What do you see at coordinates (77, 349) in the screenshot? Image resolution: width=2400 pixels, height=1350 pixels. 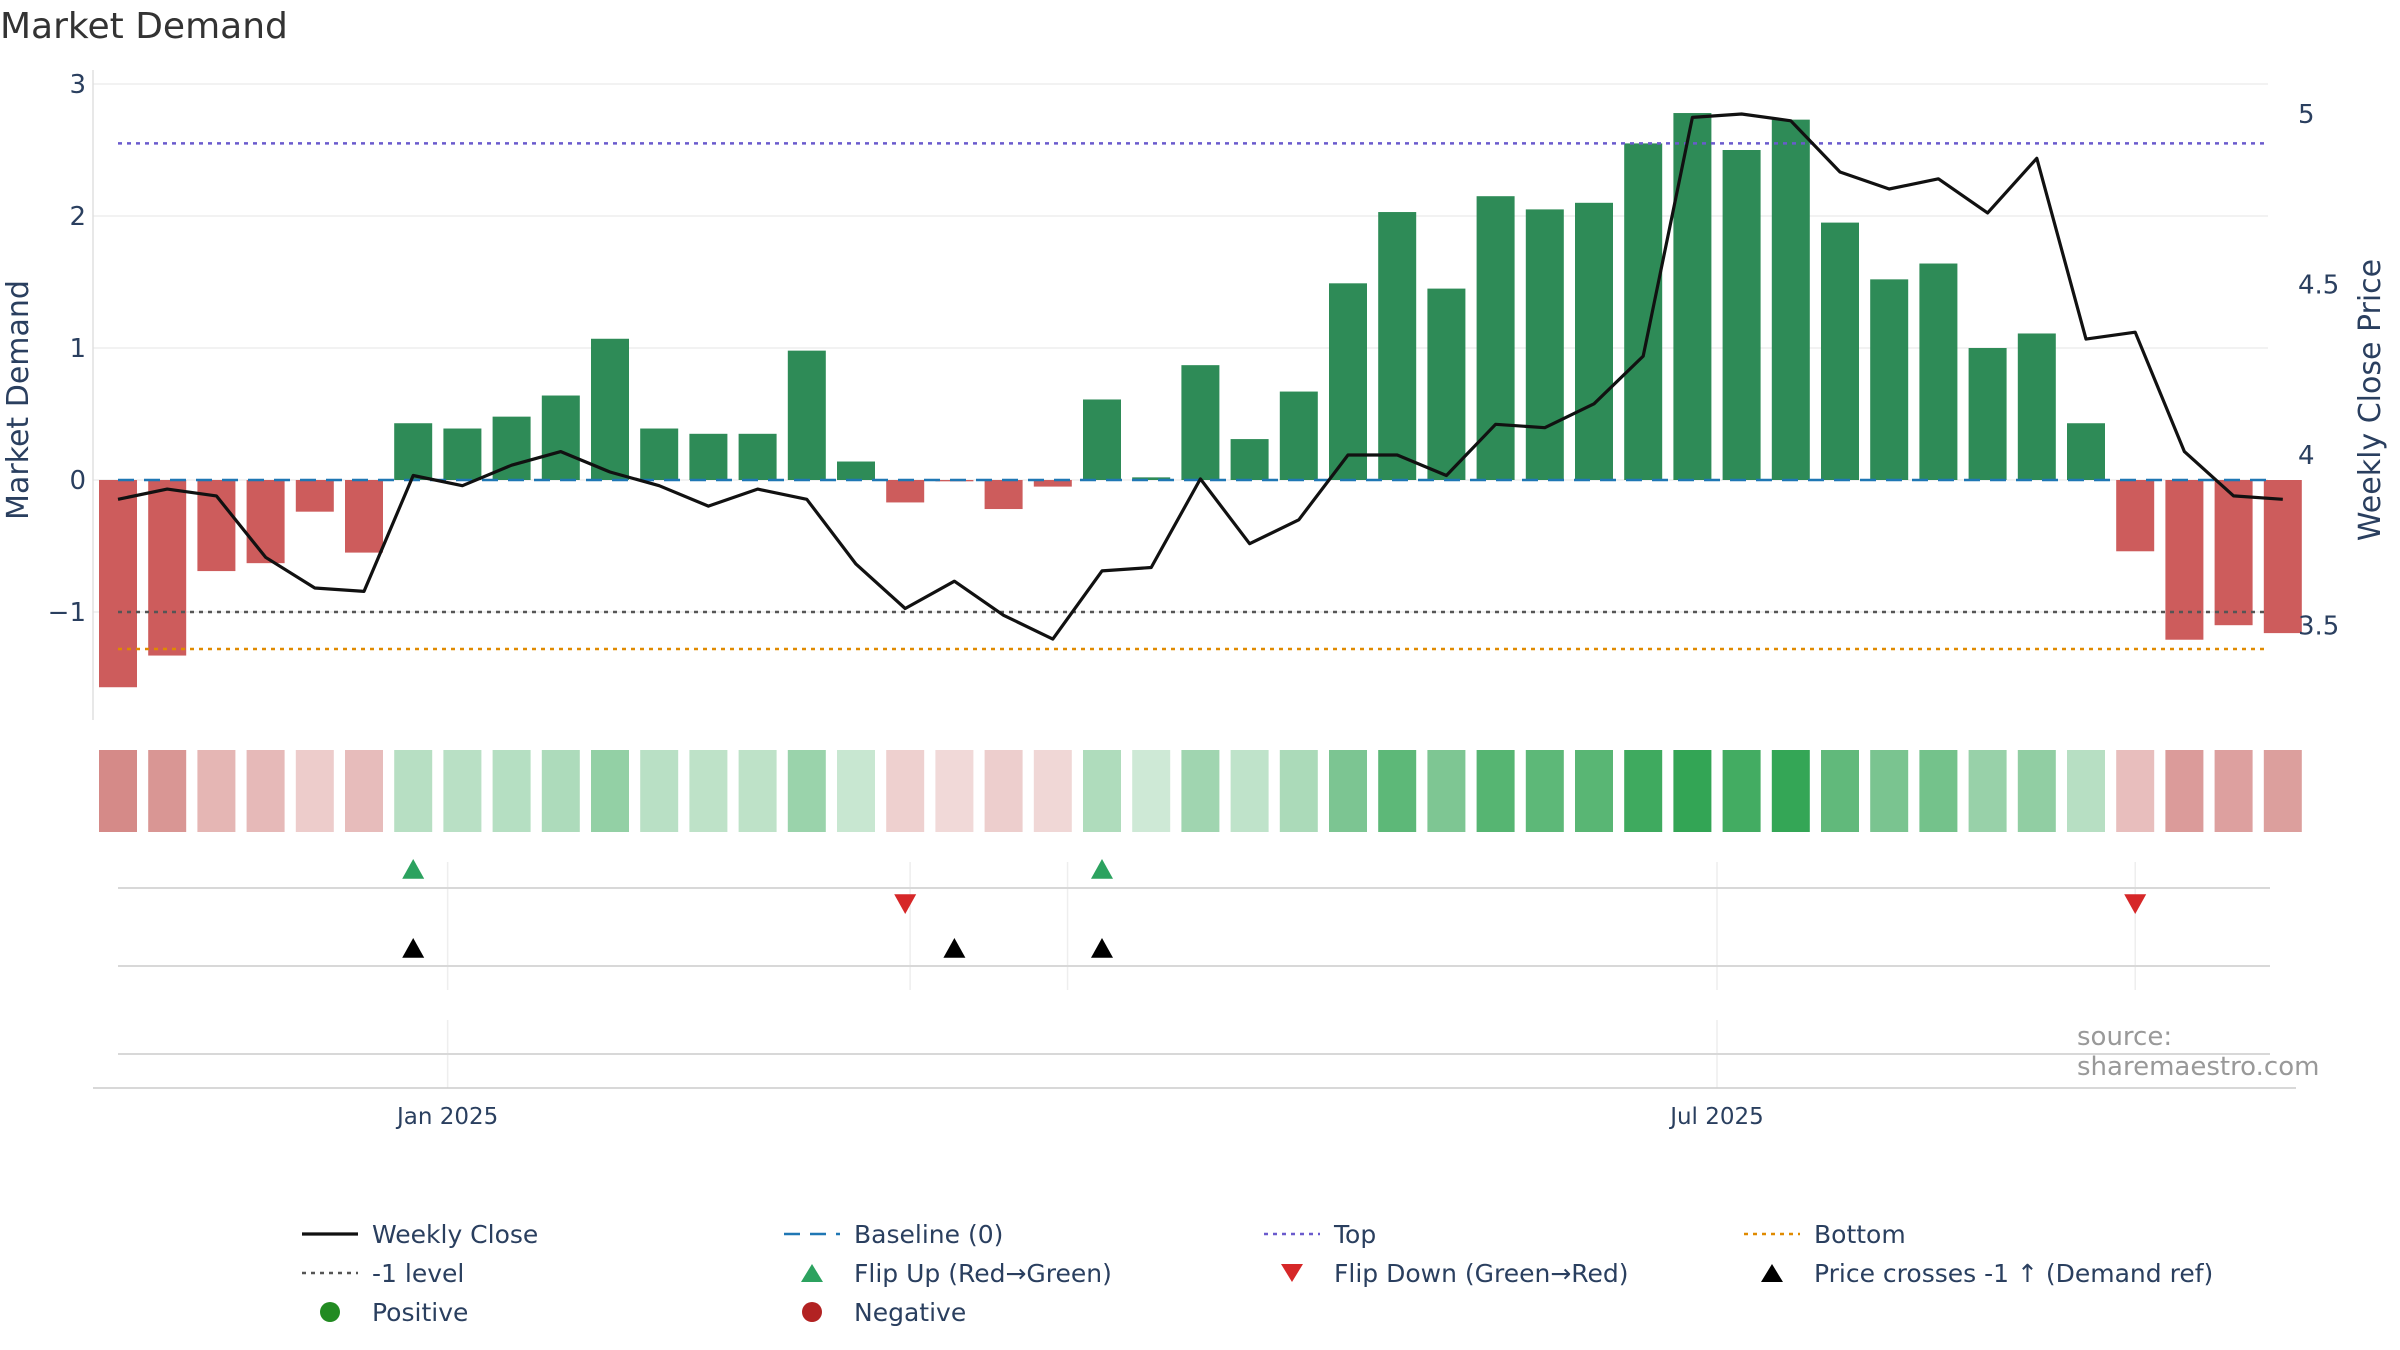 I see `y-tick-label: 1` at bounding box center [77, 349].